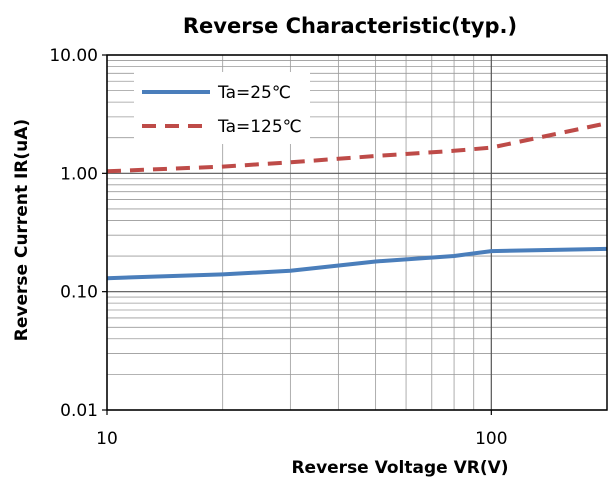 The width and height of the screenshot is (608, 486). I want to click on legend-label-1: Ta=25℃, so click(254, 93).